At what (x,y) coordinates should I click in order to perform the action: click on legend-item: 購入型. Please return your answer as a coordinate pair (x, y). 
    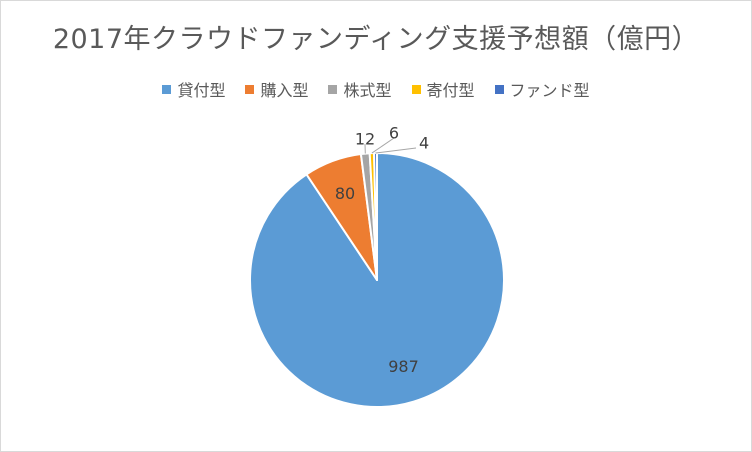
    Looking at the image, I should click on (276, 89).